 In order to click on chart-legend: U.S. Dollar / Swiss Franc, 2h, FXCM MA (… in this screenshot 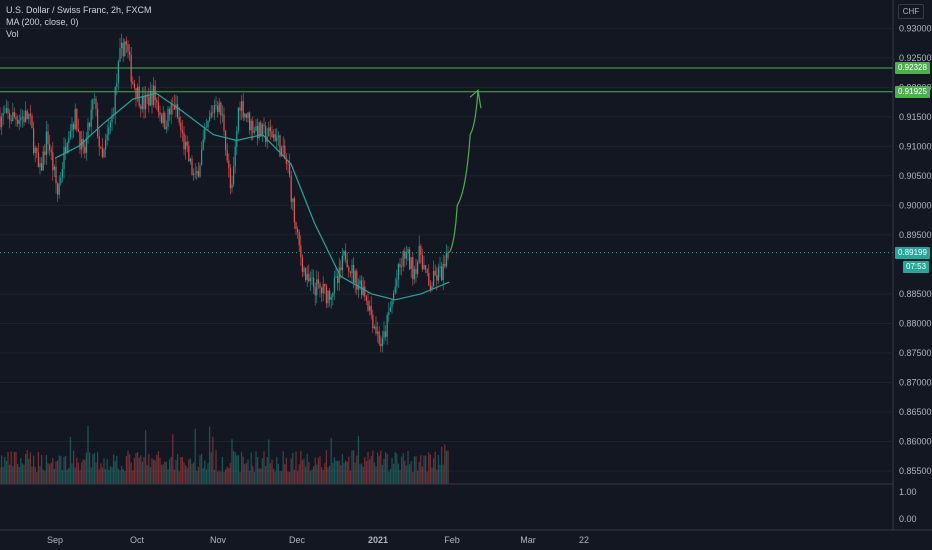, I will do `click(79, 22)`.